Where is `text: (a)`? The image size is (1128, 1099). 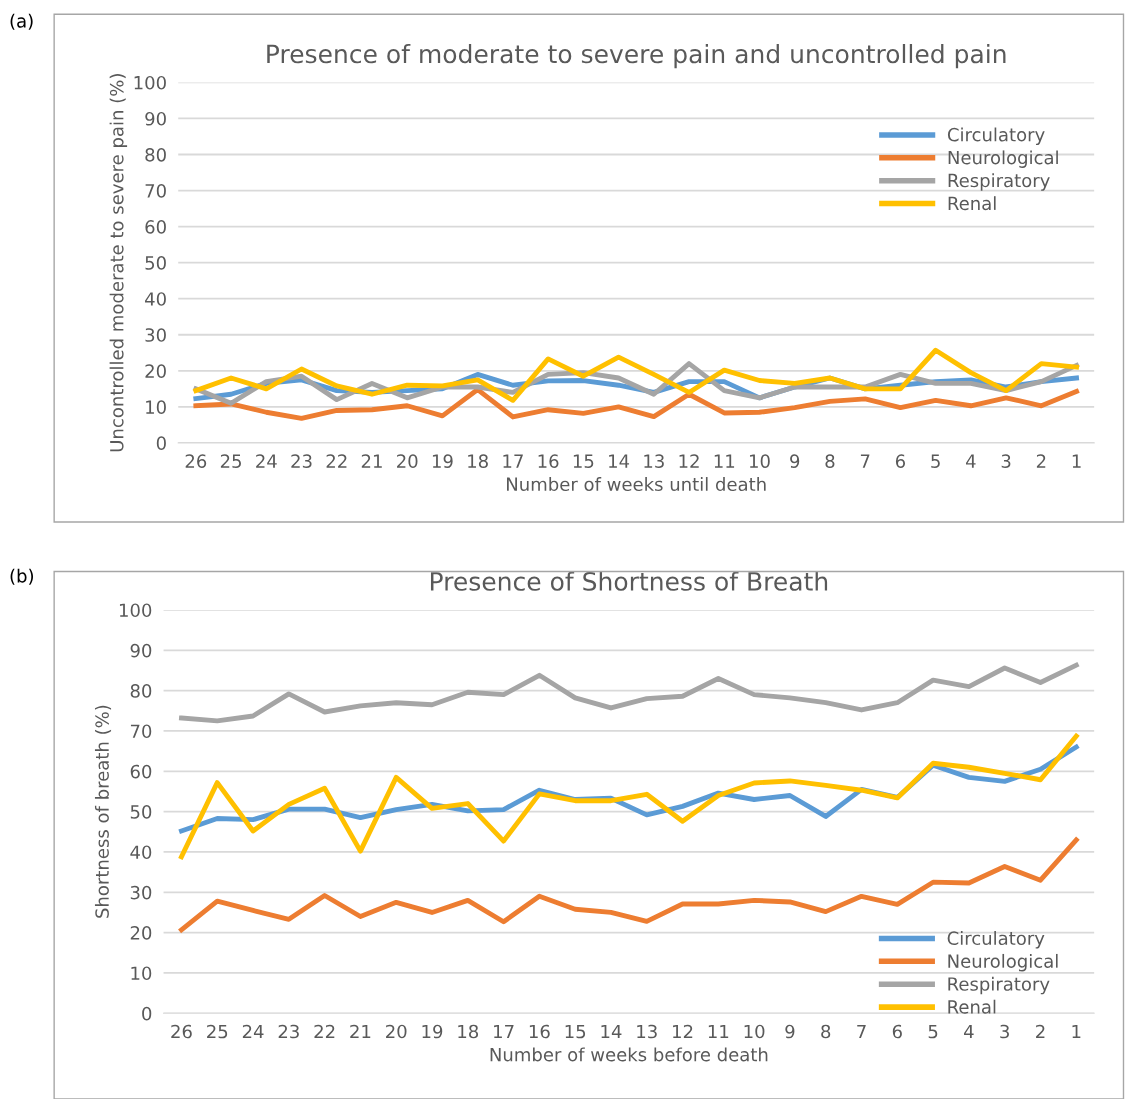
text: (a) is located at coordinates (21, 21).